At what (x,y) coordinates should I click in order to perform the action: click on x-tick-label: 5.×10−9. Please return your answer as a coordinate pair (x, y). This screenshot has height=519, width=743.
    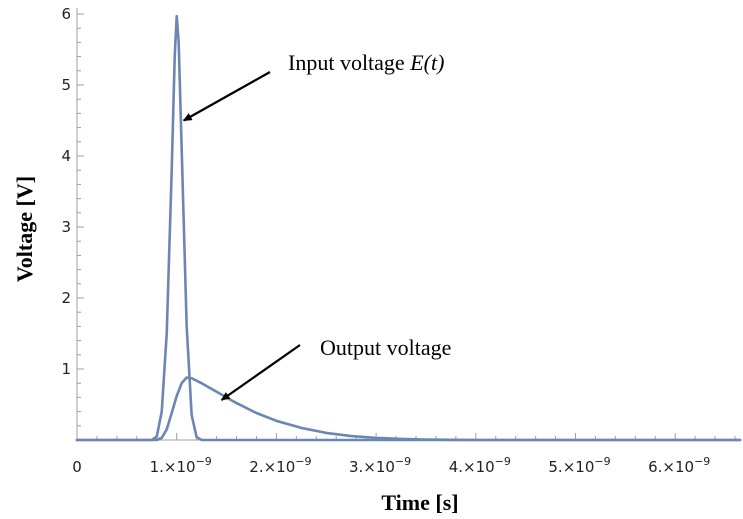
    Looking at the image, I should click on (579, 465).